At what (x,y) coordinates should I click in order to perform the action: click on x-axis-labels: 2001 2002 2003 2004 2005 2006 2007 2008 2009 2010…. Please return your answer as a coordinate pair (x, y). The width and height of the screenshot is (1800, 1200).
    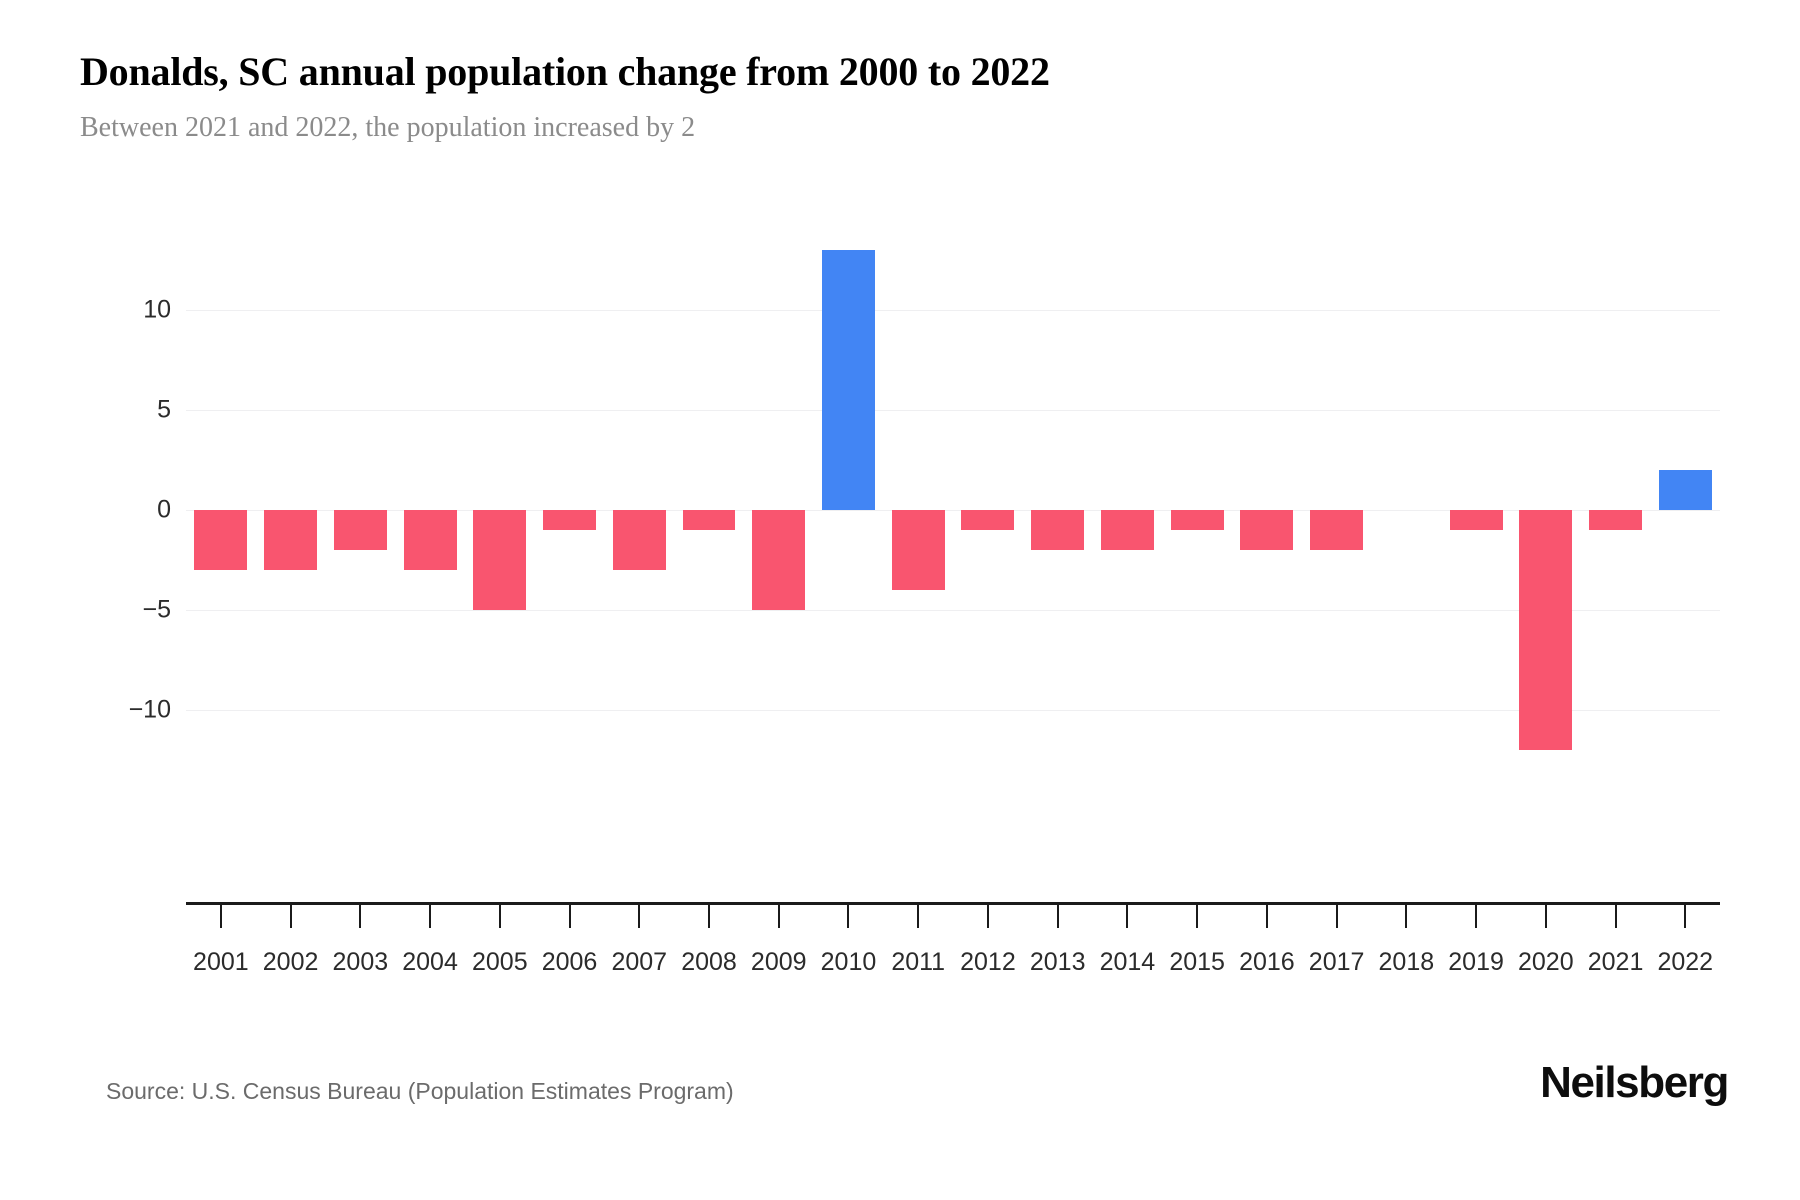
    Looking at the image, I should click on (953, 962).